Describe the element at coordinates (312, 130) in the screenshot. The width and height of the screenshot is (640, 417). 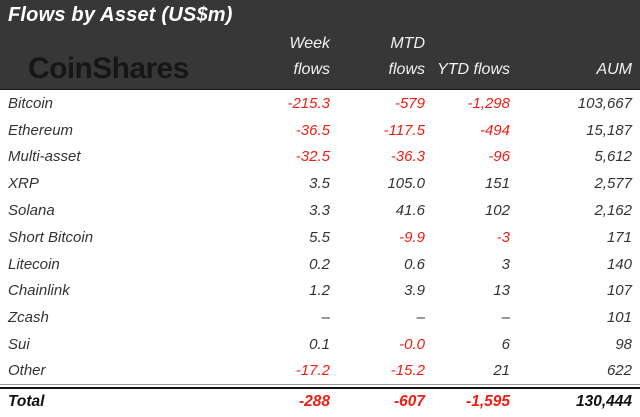
I see `value-cell: -36.5` at that location.